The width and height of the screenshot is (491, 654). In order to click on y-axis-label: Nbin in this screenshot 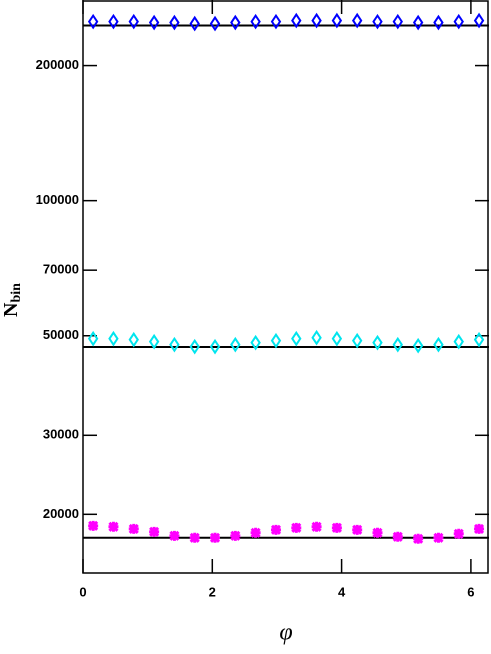, I will do `click(12, 300)`.